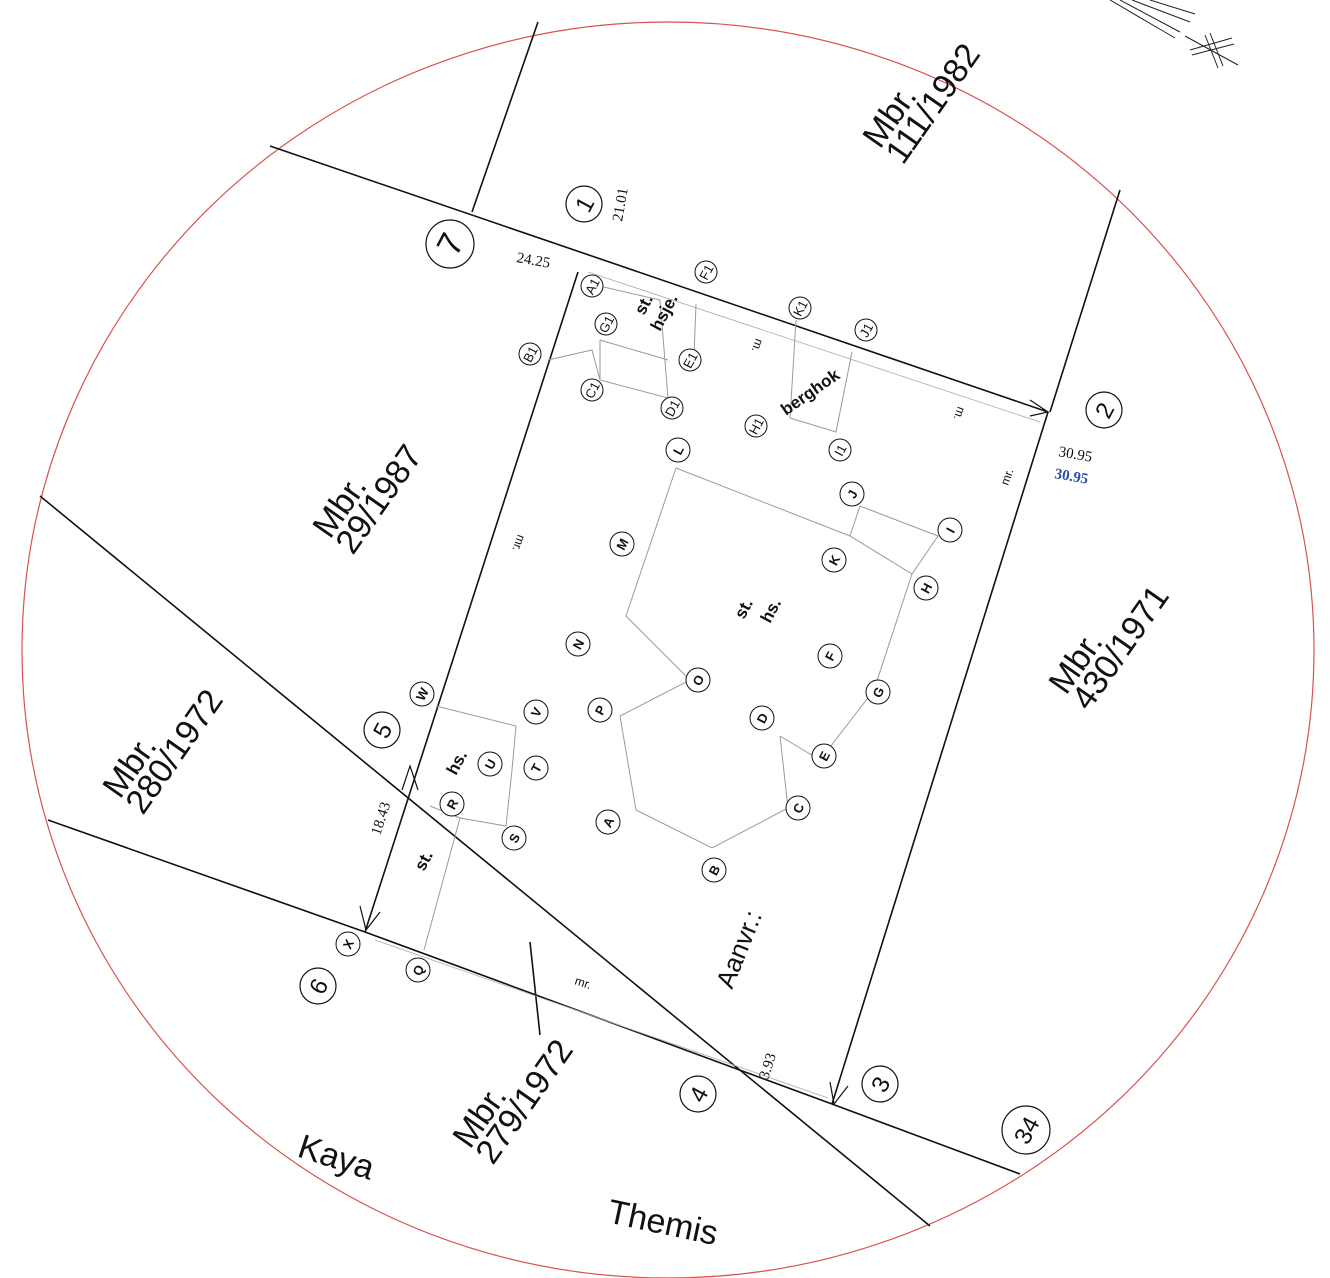 Image resolution: width=1330 pixels, height=1278 pixels. I want to click on street-kaya: Kaya, so click(337, 1157).